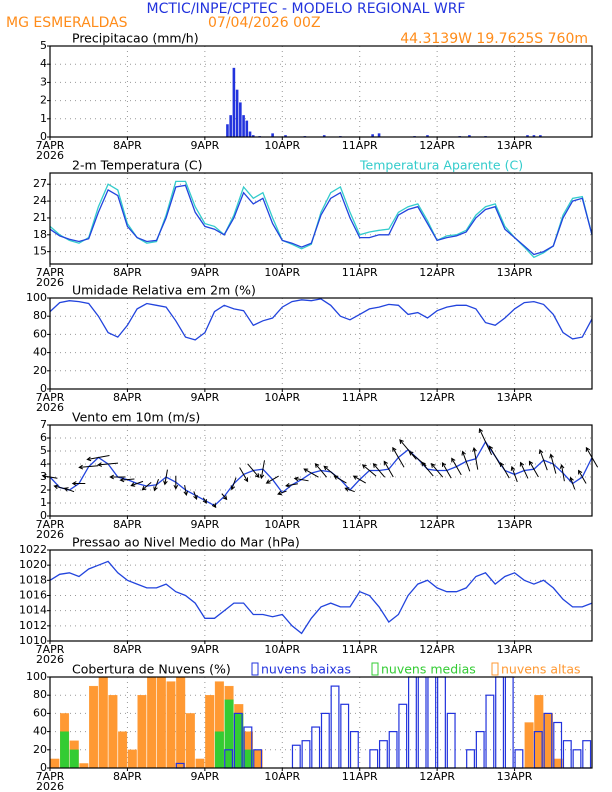  What do you see at coordinates (33, 579) in the screenshot?
I see `y-tick-label: 1018` at bounding box center [33, 579].